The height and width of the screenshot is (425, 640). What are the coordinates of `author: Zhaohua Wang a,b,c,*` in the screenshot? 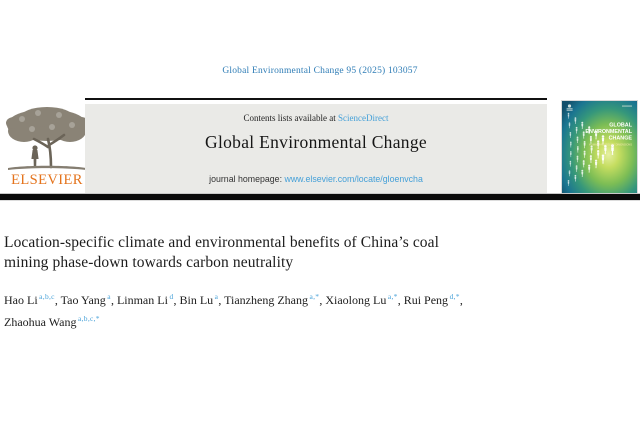 It's located at (52, 321).